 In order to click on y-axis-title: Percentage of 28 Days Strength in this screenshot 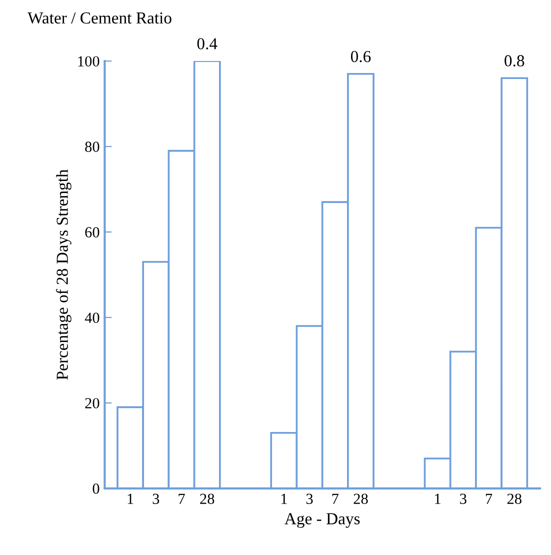, I will do `click(64, 274)`.